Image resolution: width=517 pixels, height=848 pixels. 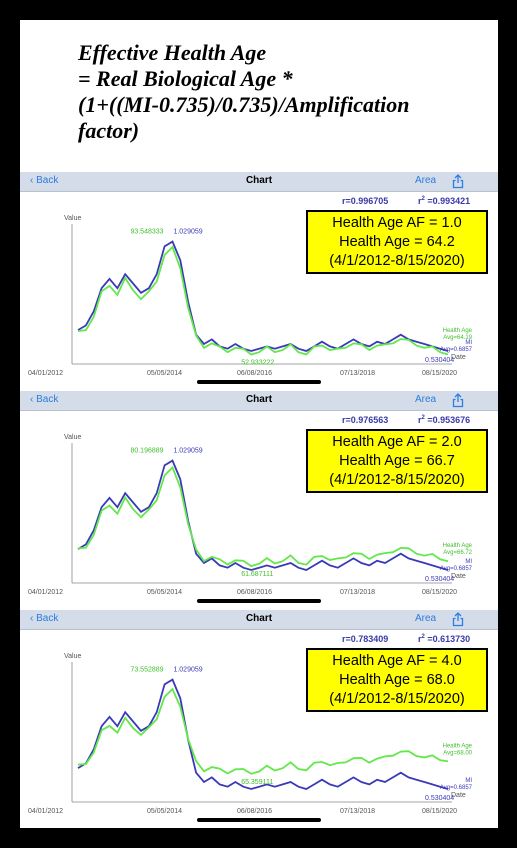 What do you see at coordinates (444, 201) in the screenshot?
I see `correlation-r-squared: r2 =0.993421` at bounding box center [444, 201].